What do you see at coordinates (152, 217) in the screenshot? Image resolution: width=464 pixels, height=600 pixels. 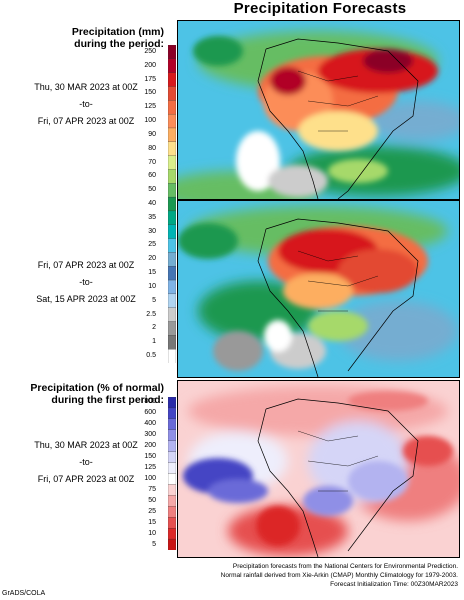 I see `colorbar-tick-label: 35` at bounding box center [152, 217].